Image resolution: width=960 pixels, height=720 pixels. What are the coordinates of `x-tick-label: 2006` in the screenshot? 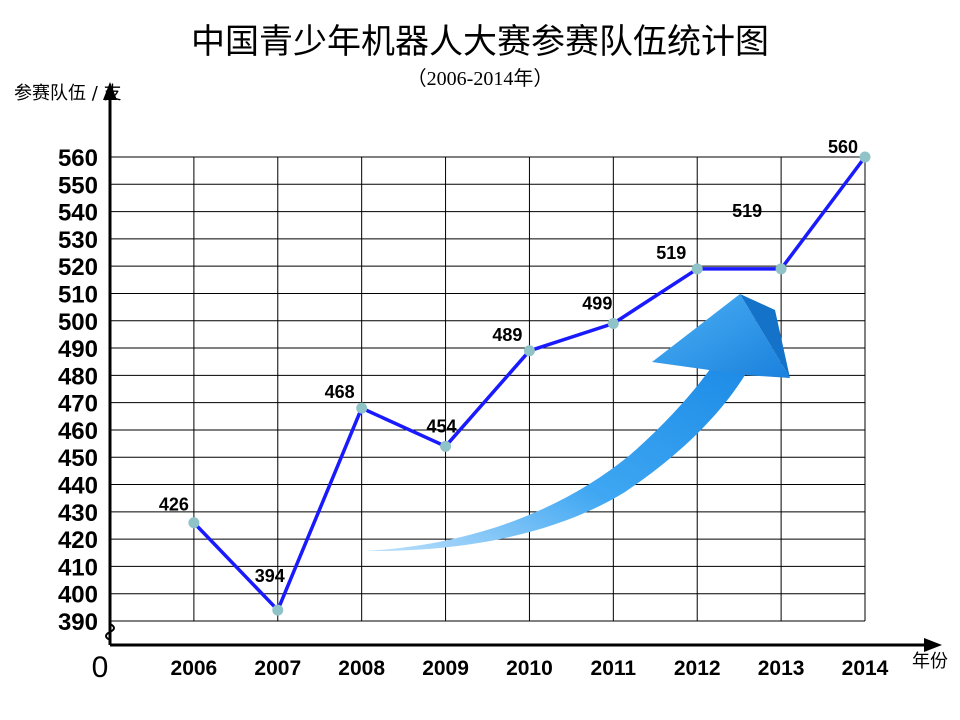 It's located at (194, 668).